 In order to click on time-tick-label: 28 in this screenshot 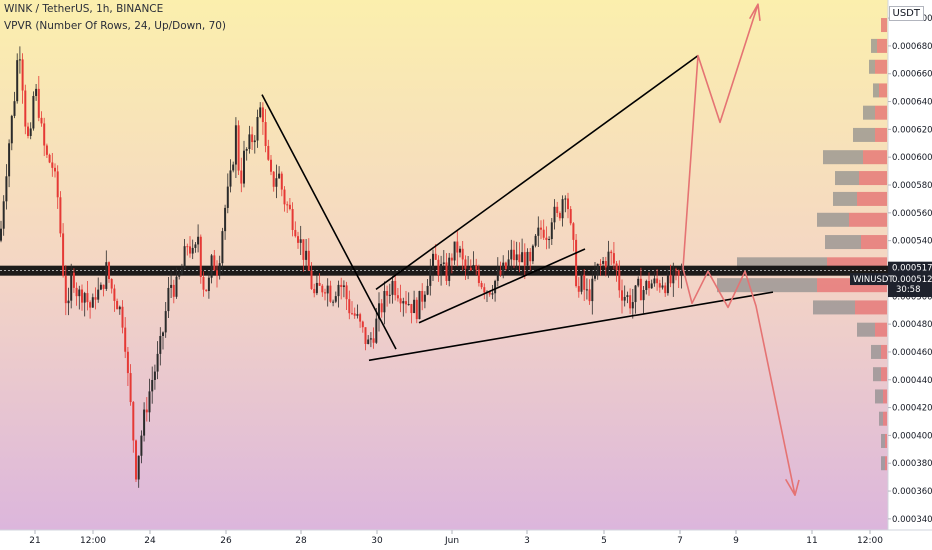, I will do `click(301, 541)`.